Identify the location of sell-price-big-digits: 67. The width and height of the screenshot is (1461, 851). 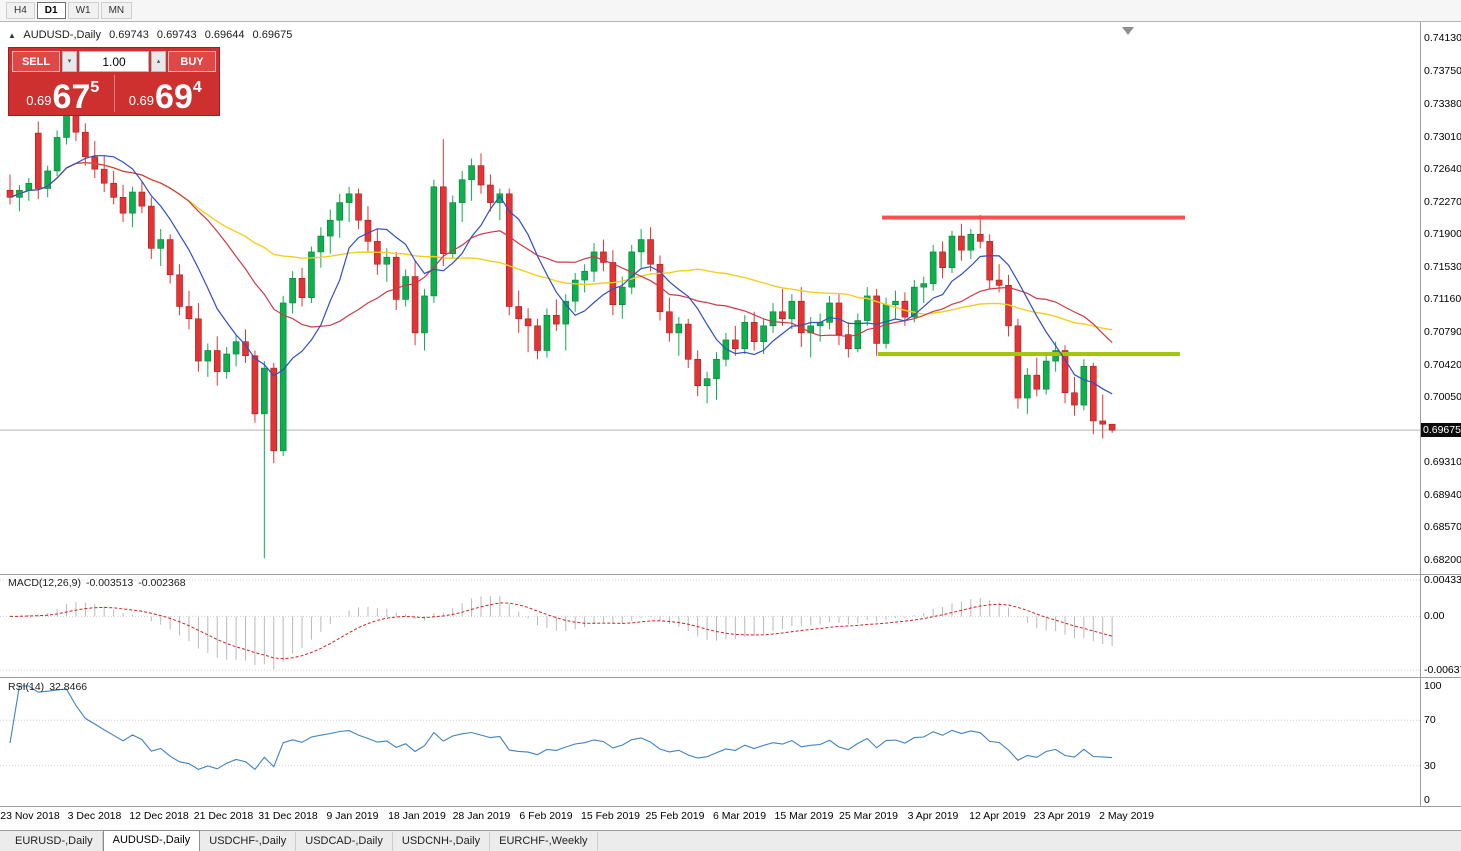
(71, 97).